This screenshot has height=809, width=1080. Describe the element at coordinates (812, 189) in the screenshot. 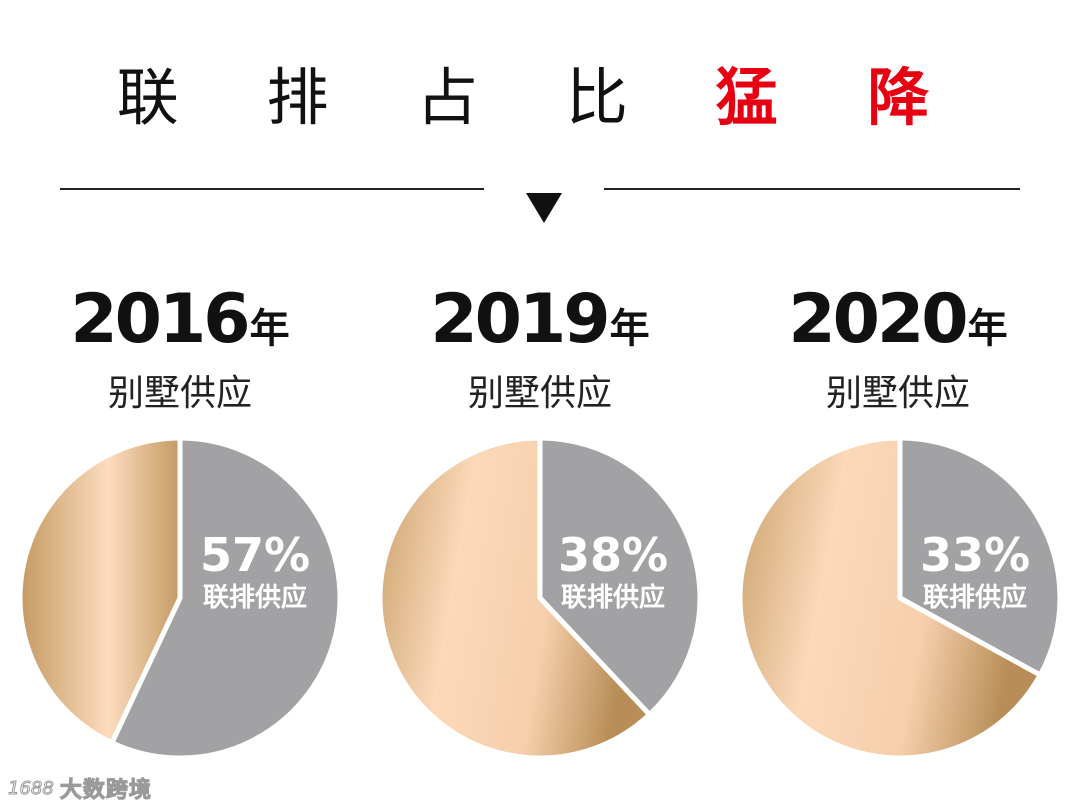

I see `divider-right` at that location.